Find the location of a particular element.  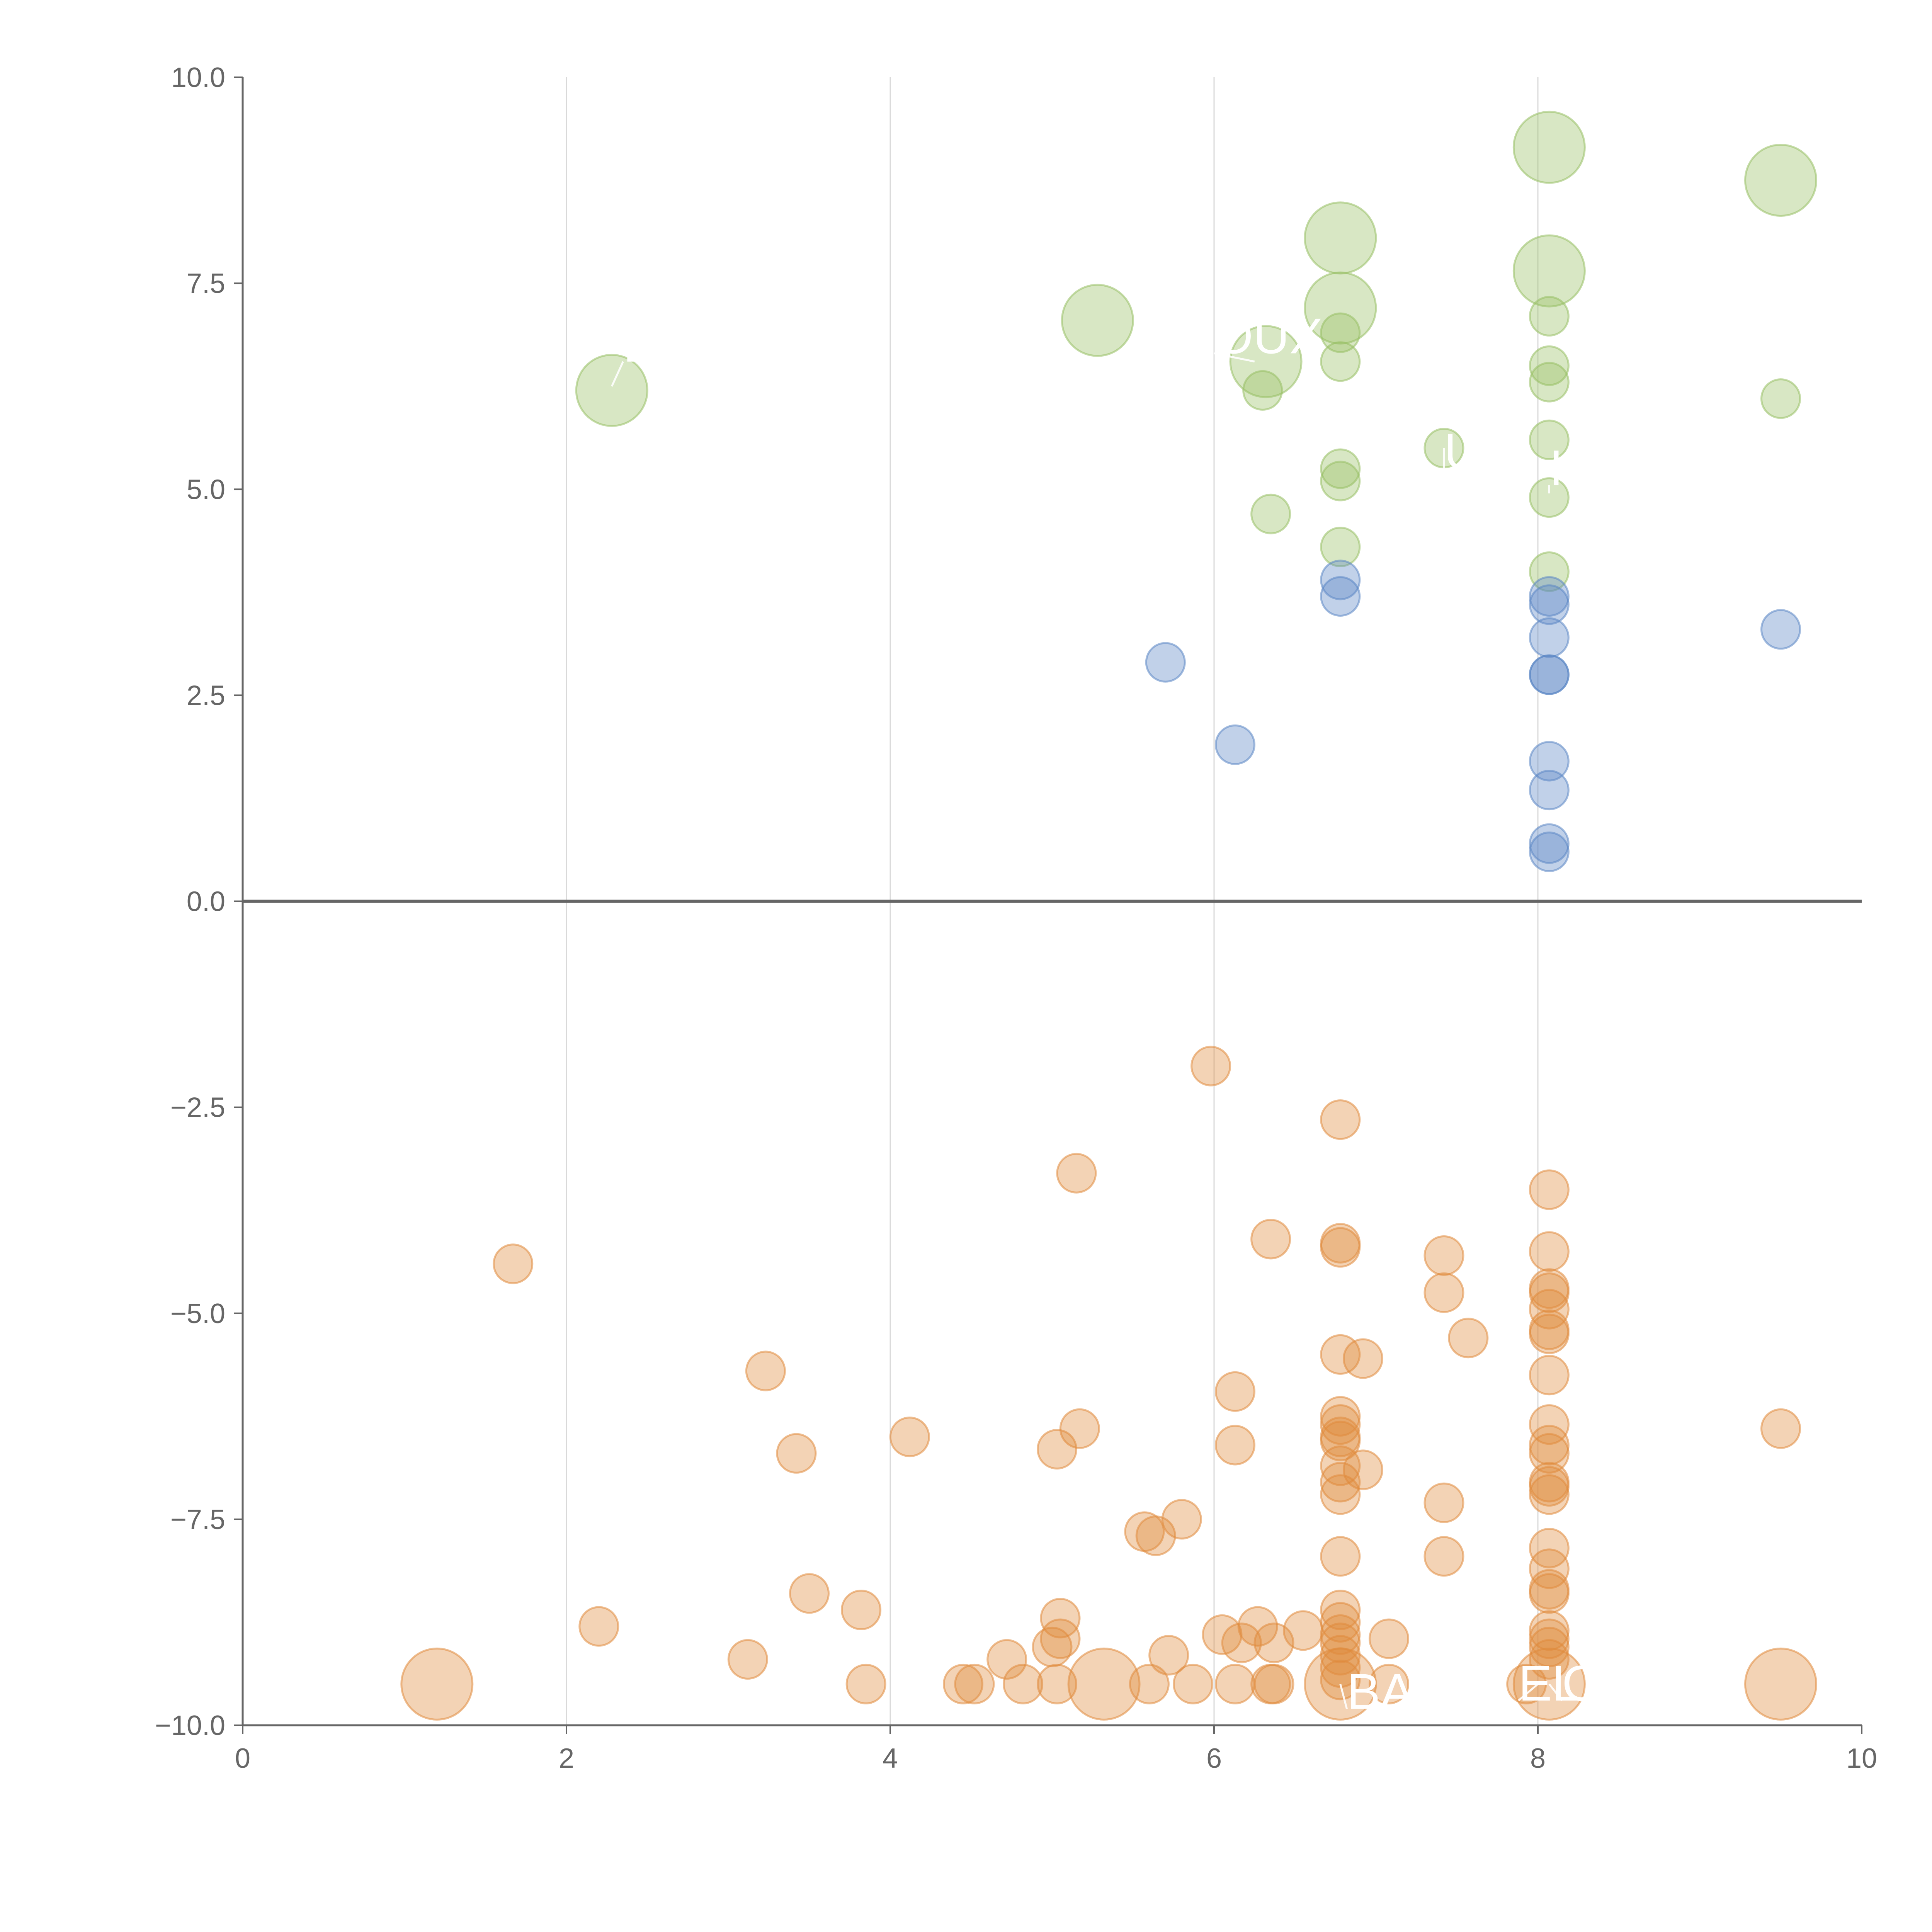

data-label: L is located at coordinates (637, 344).